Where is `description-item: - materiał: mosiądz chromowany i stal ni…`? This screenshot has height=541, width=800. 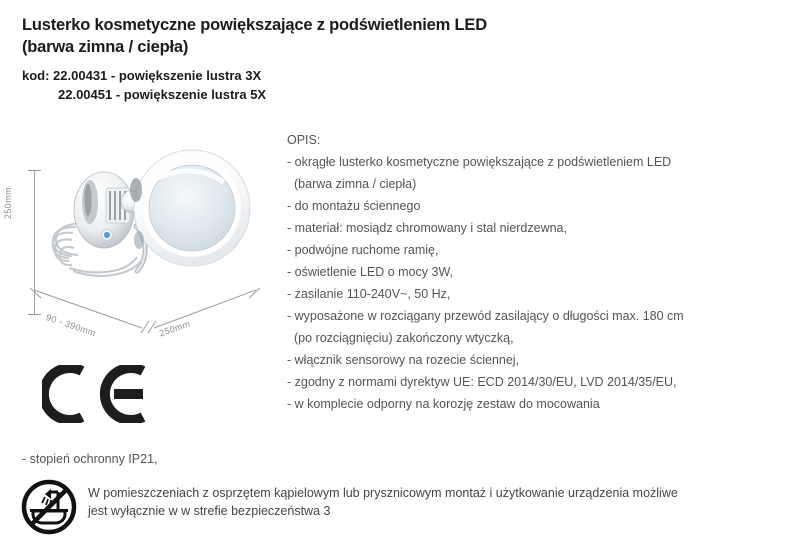
description-item: - materiał: mosiądz chromowany i stal ni… is located at coordinates (427, 228).